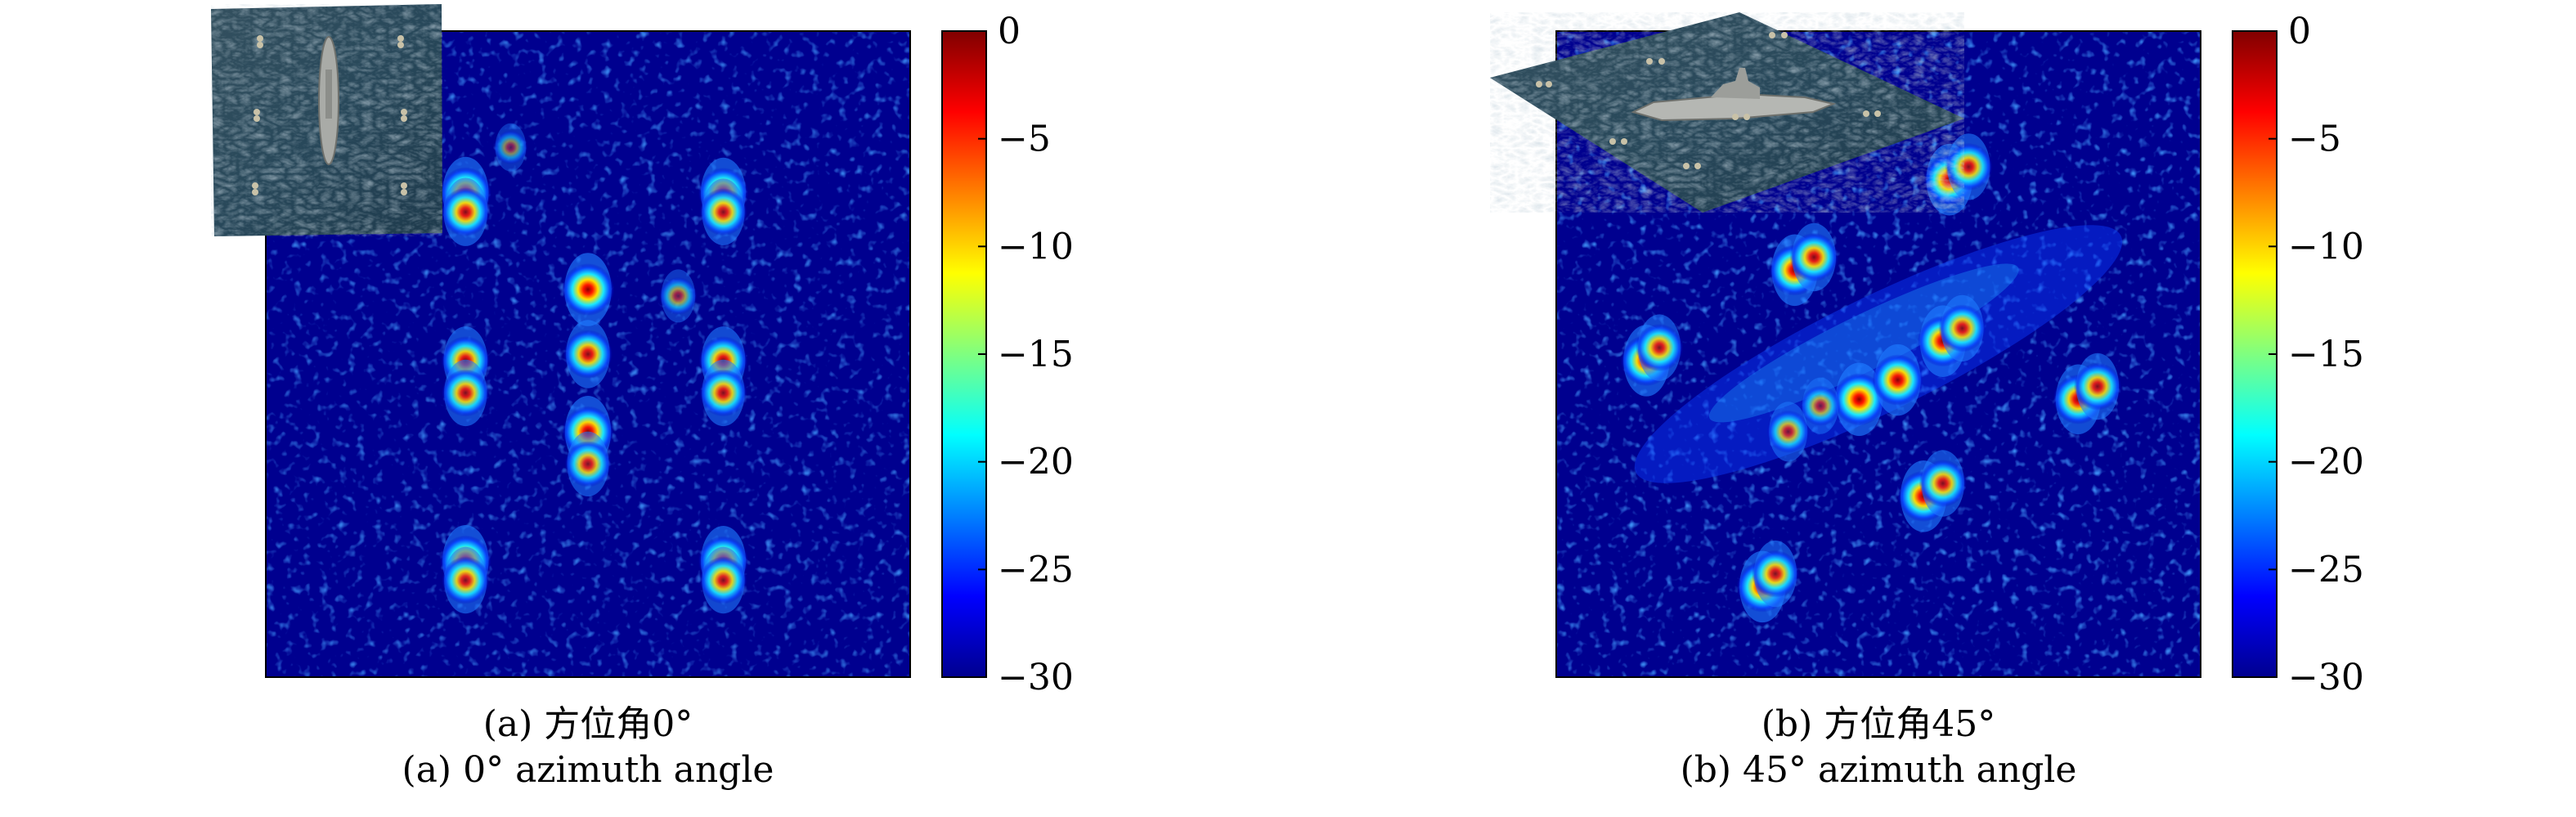 This screenshot has height=817, width=2576. Describe the element at coordinates (1878, 724) in the screenshot. I see `caption-b-chinese: (b) 方位角45°` at that location.